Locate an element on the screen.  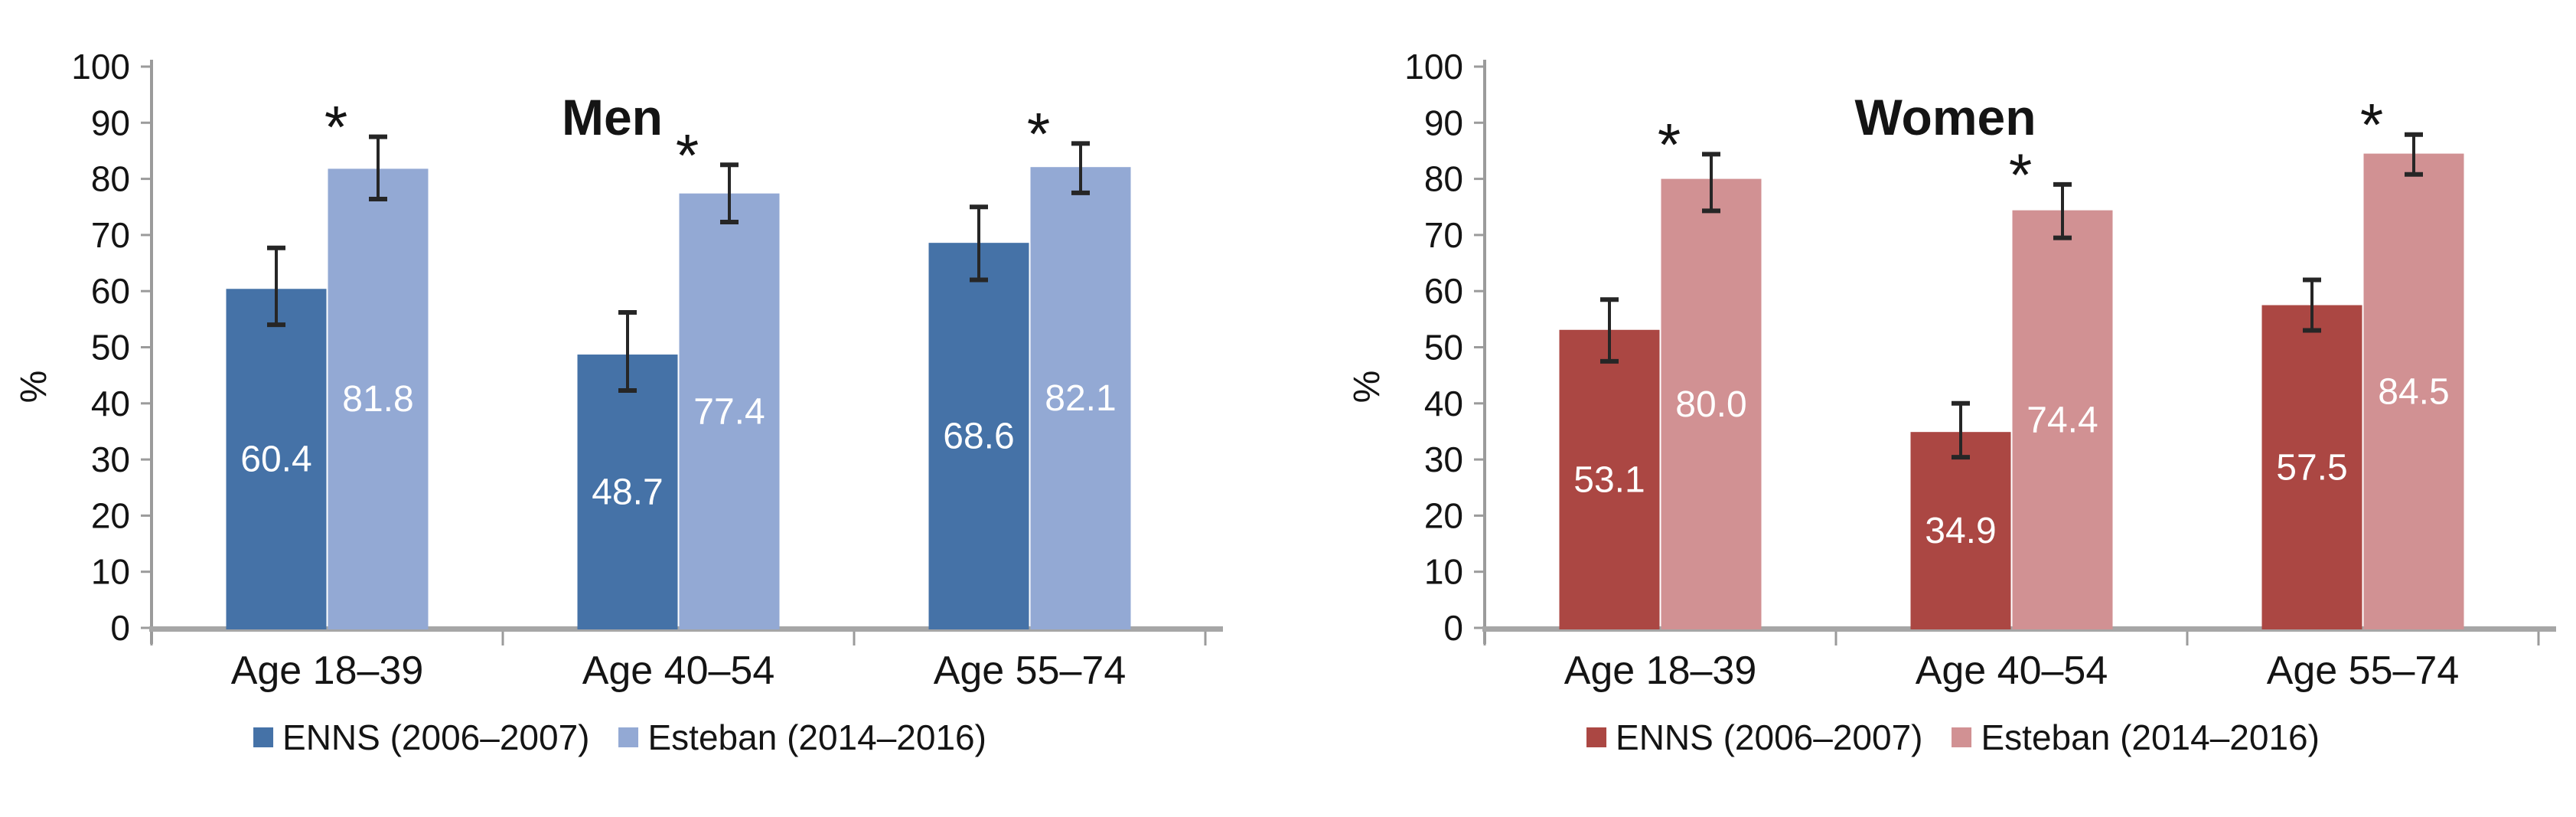
bar-value-label: 57.5 is located at coordinates (2311, 467).